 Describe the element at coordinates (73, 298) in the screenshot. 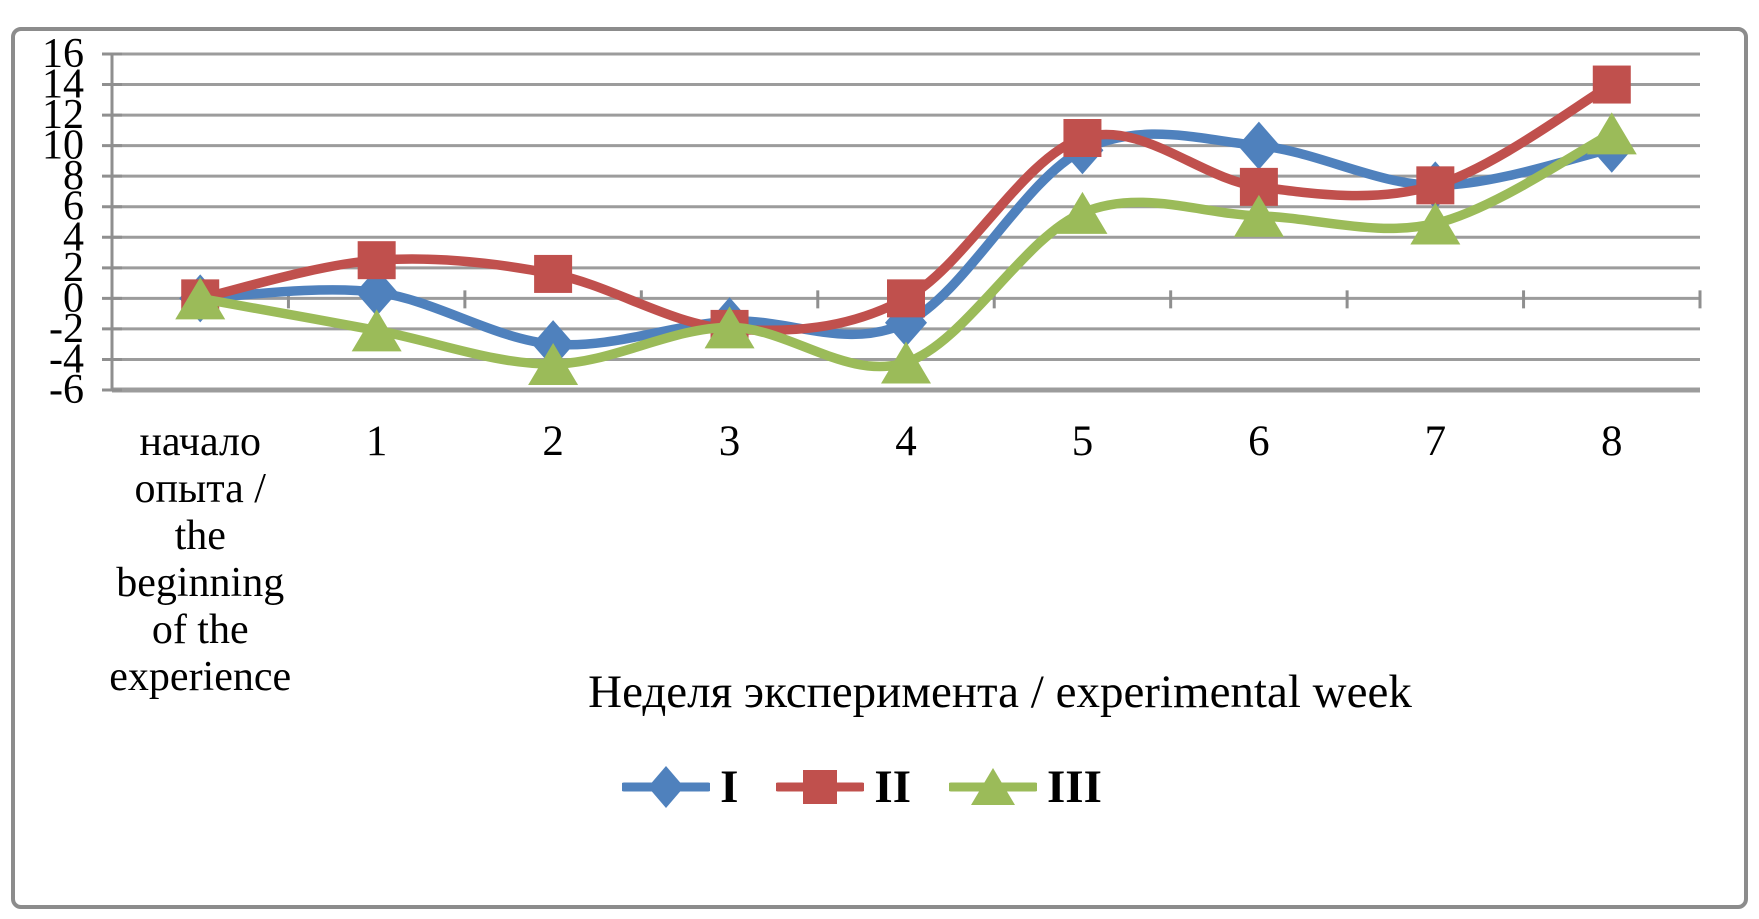

I see `y-tick-label: 0` at that location.